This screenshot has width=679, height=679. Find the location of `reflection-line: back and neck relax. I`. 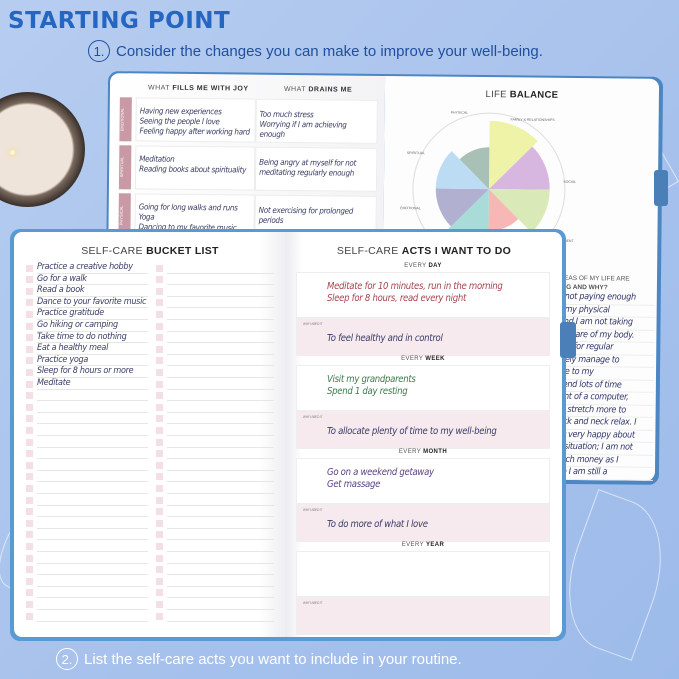

reflection-line: back and neck relax. I is located at coordinates (603, 423).